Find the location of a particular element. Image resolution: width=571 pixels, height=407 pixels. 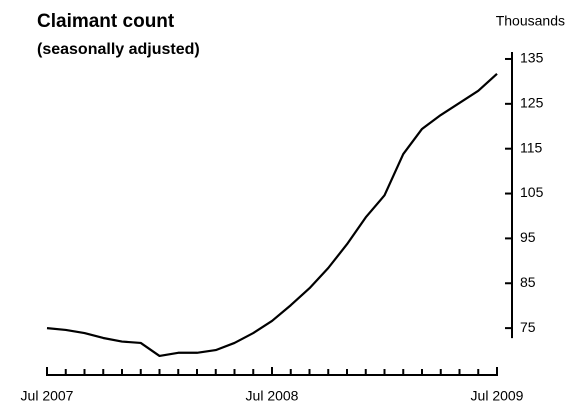

y-tick-label: 105 is located at coordinates (532, 192).